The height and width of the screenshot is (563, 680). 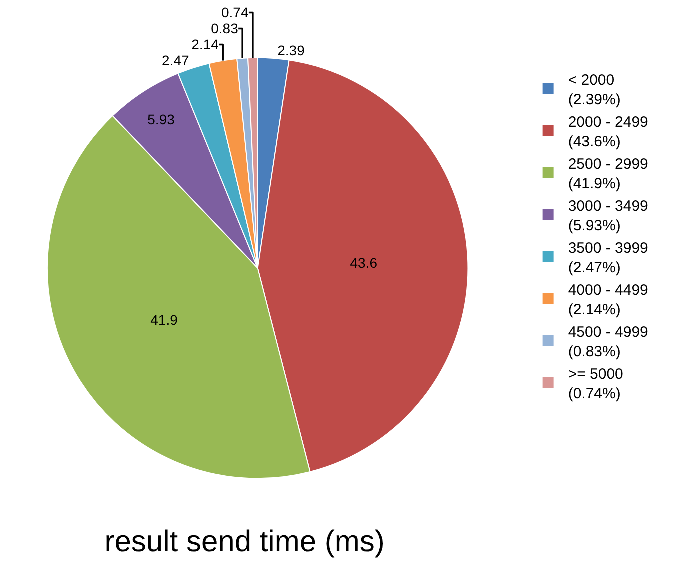 I want to click on data-label: 41.9, so click(x=164, y=320).